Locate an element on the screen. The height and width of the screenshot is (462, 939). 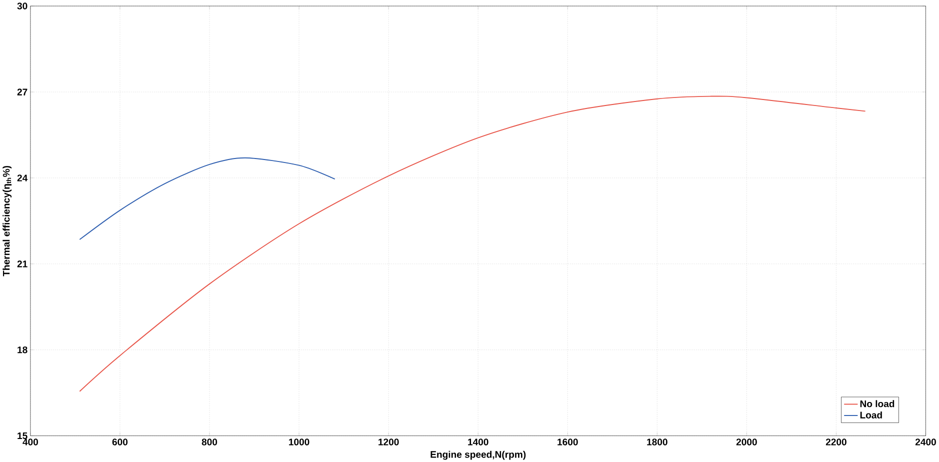
x-tick-label: 1200 is located at coordinates (388, 442).